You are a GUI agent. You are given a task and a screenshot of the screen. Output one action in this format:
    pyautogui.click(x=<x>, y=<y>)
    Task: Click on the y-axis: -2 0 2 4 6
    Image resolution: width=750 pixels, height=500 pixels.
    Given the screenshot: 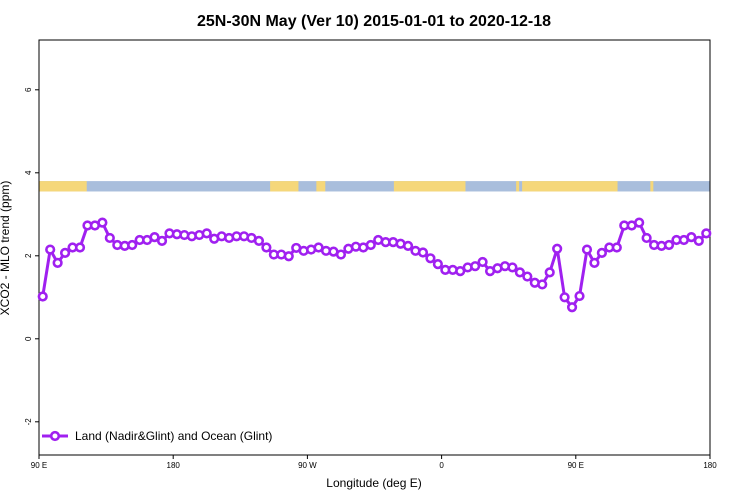 What is the action you would take?
    pyautogui.click(x=31, y=256)
    